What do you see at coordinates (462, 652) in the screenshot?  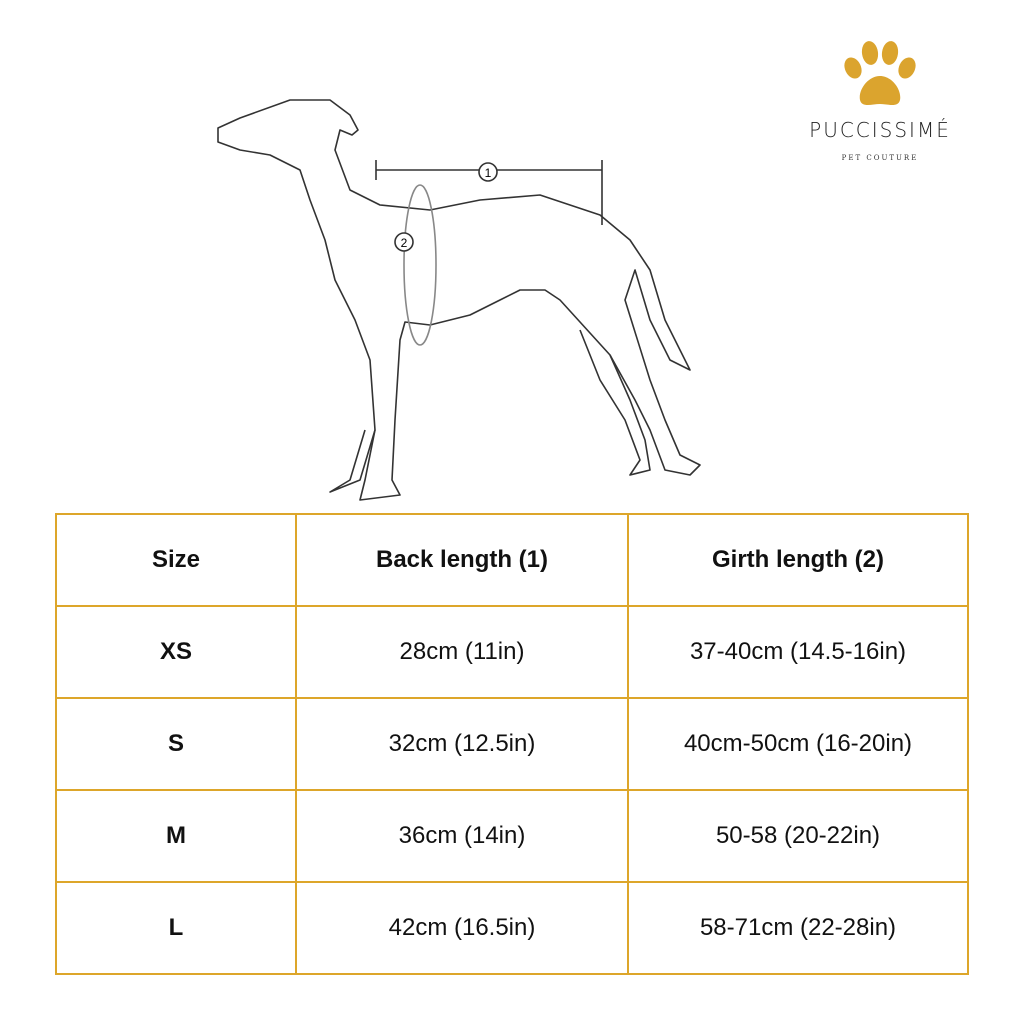 I see `back-length-cell: 28cm (11in)` at bounding box center [462, 652].